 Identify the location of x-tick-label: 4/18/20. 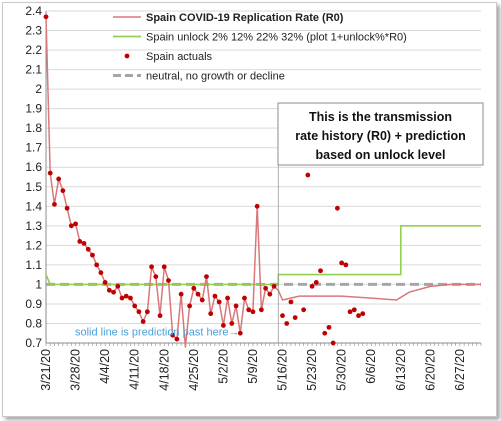
(164, 370).